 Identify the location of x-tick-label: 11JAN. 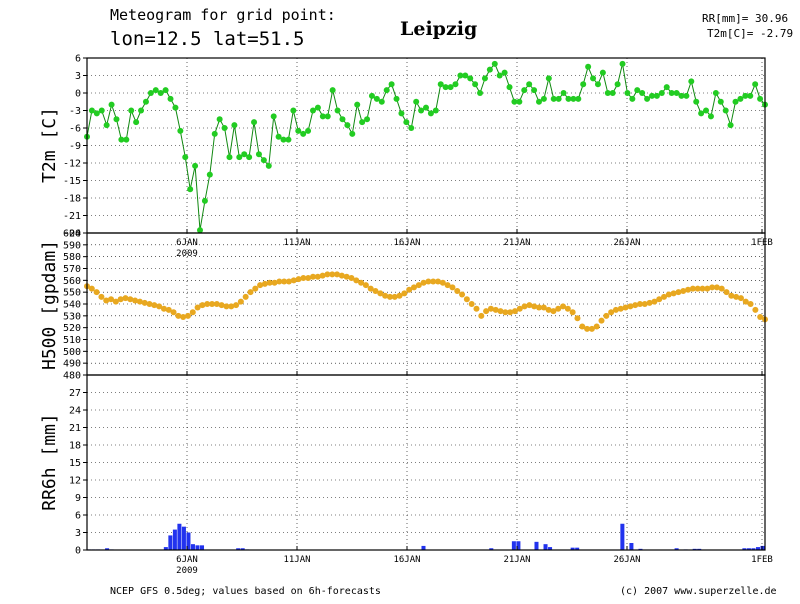
(296, 560).